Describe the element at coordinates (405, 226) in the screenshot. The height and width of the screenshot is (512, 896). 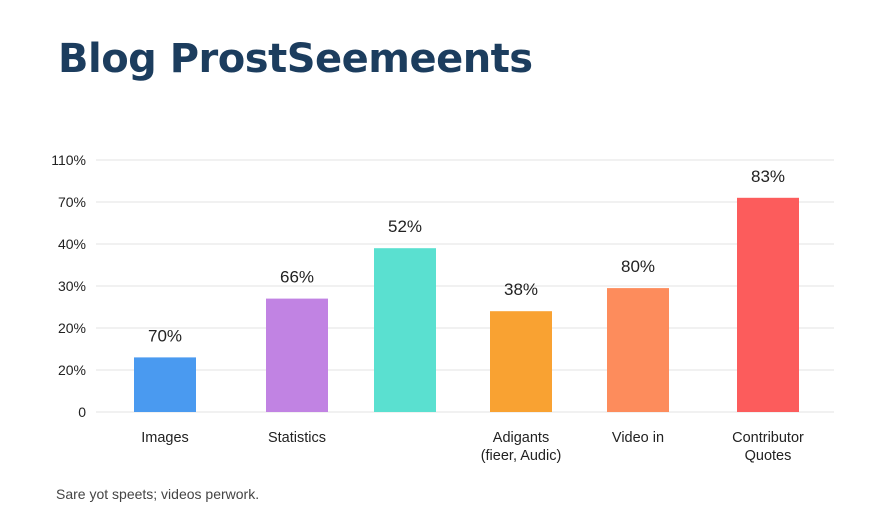
I see `bar-value-label: 52%` at that location.